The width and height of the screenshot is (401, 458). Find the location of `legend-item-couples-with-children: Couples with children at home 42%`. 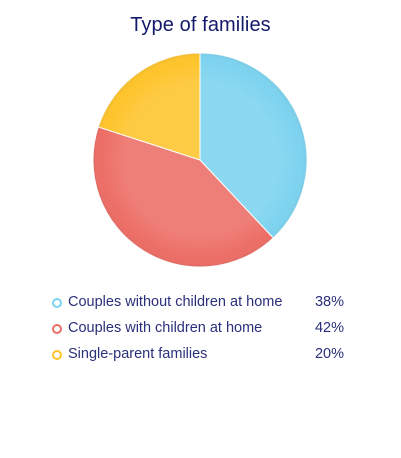

legend-item-couples-with-children: Couples with children at home 42% is located at coordinates (202, 333).